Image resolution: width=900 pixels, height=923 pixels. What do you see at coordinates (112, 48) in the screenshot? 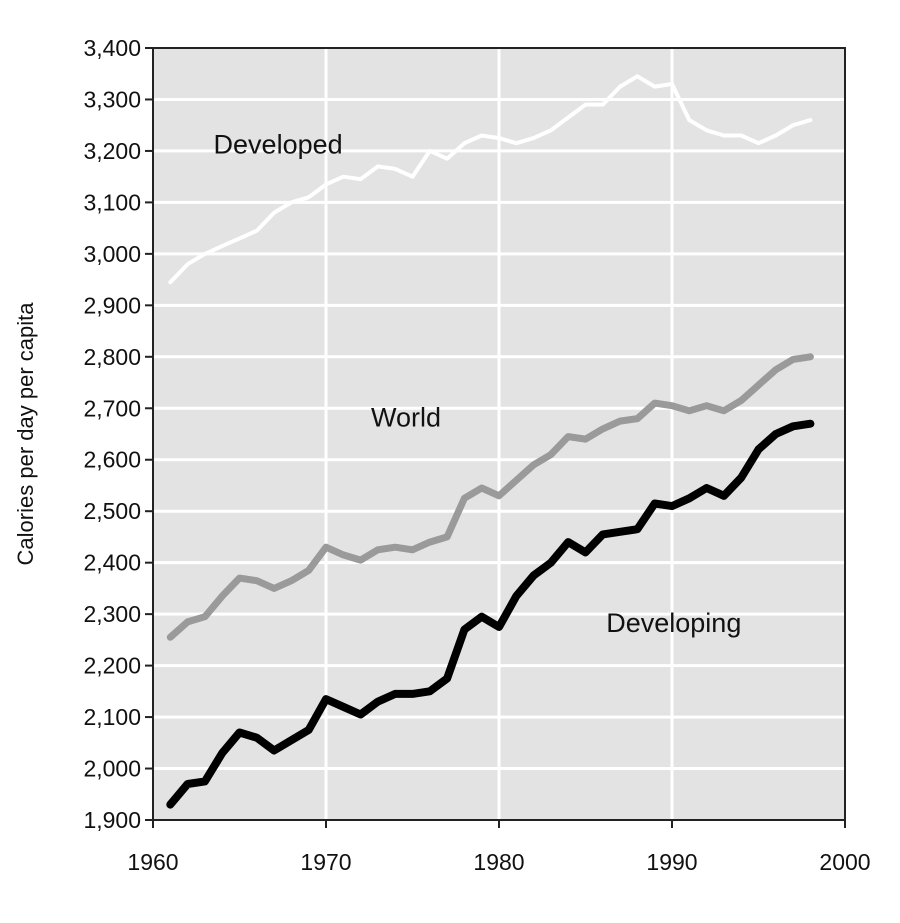
I see `y-tick-label: 3,400` at bounding box center [112, 48].